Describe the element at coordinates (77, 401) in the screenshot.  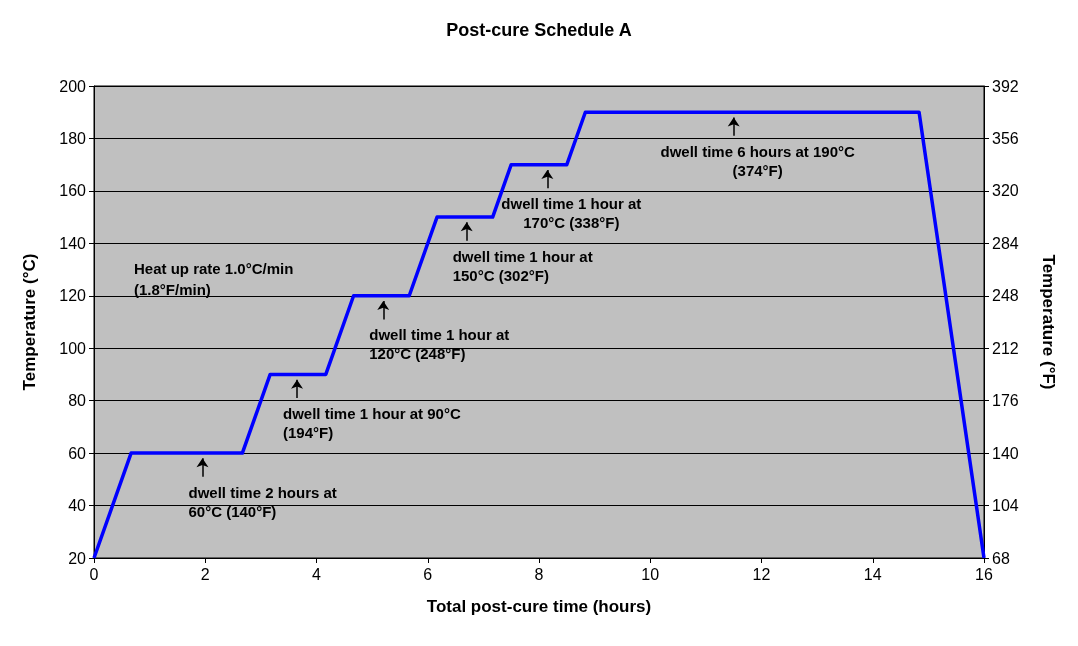
I see `y-tick-label: 80` at that location.